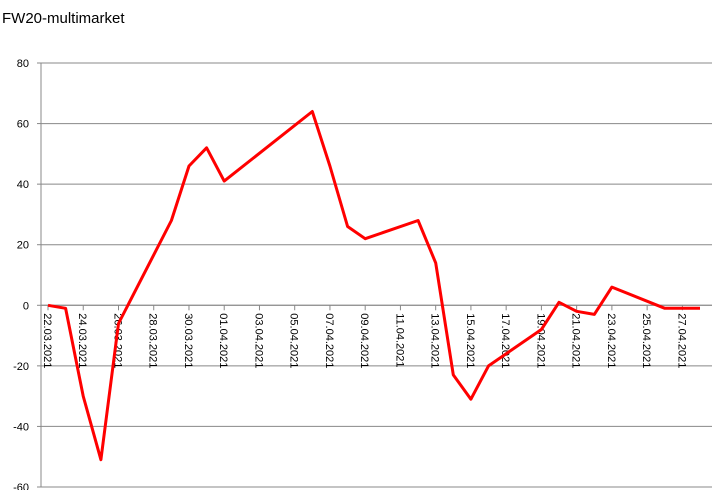  What do you see at coordinates (364, 340) in the screenshot?
I see `x-tick-label: 09.04.2021` at bounding box center [364, 340].